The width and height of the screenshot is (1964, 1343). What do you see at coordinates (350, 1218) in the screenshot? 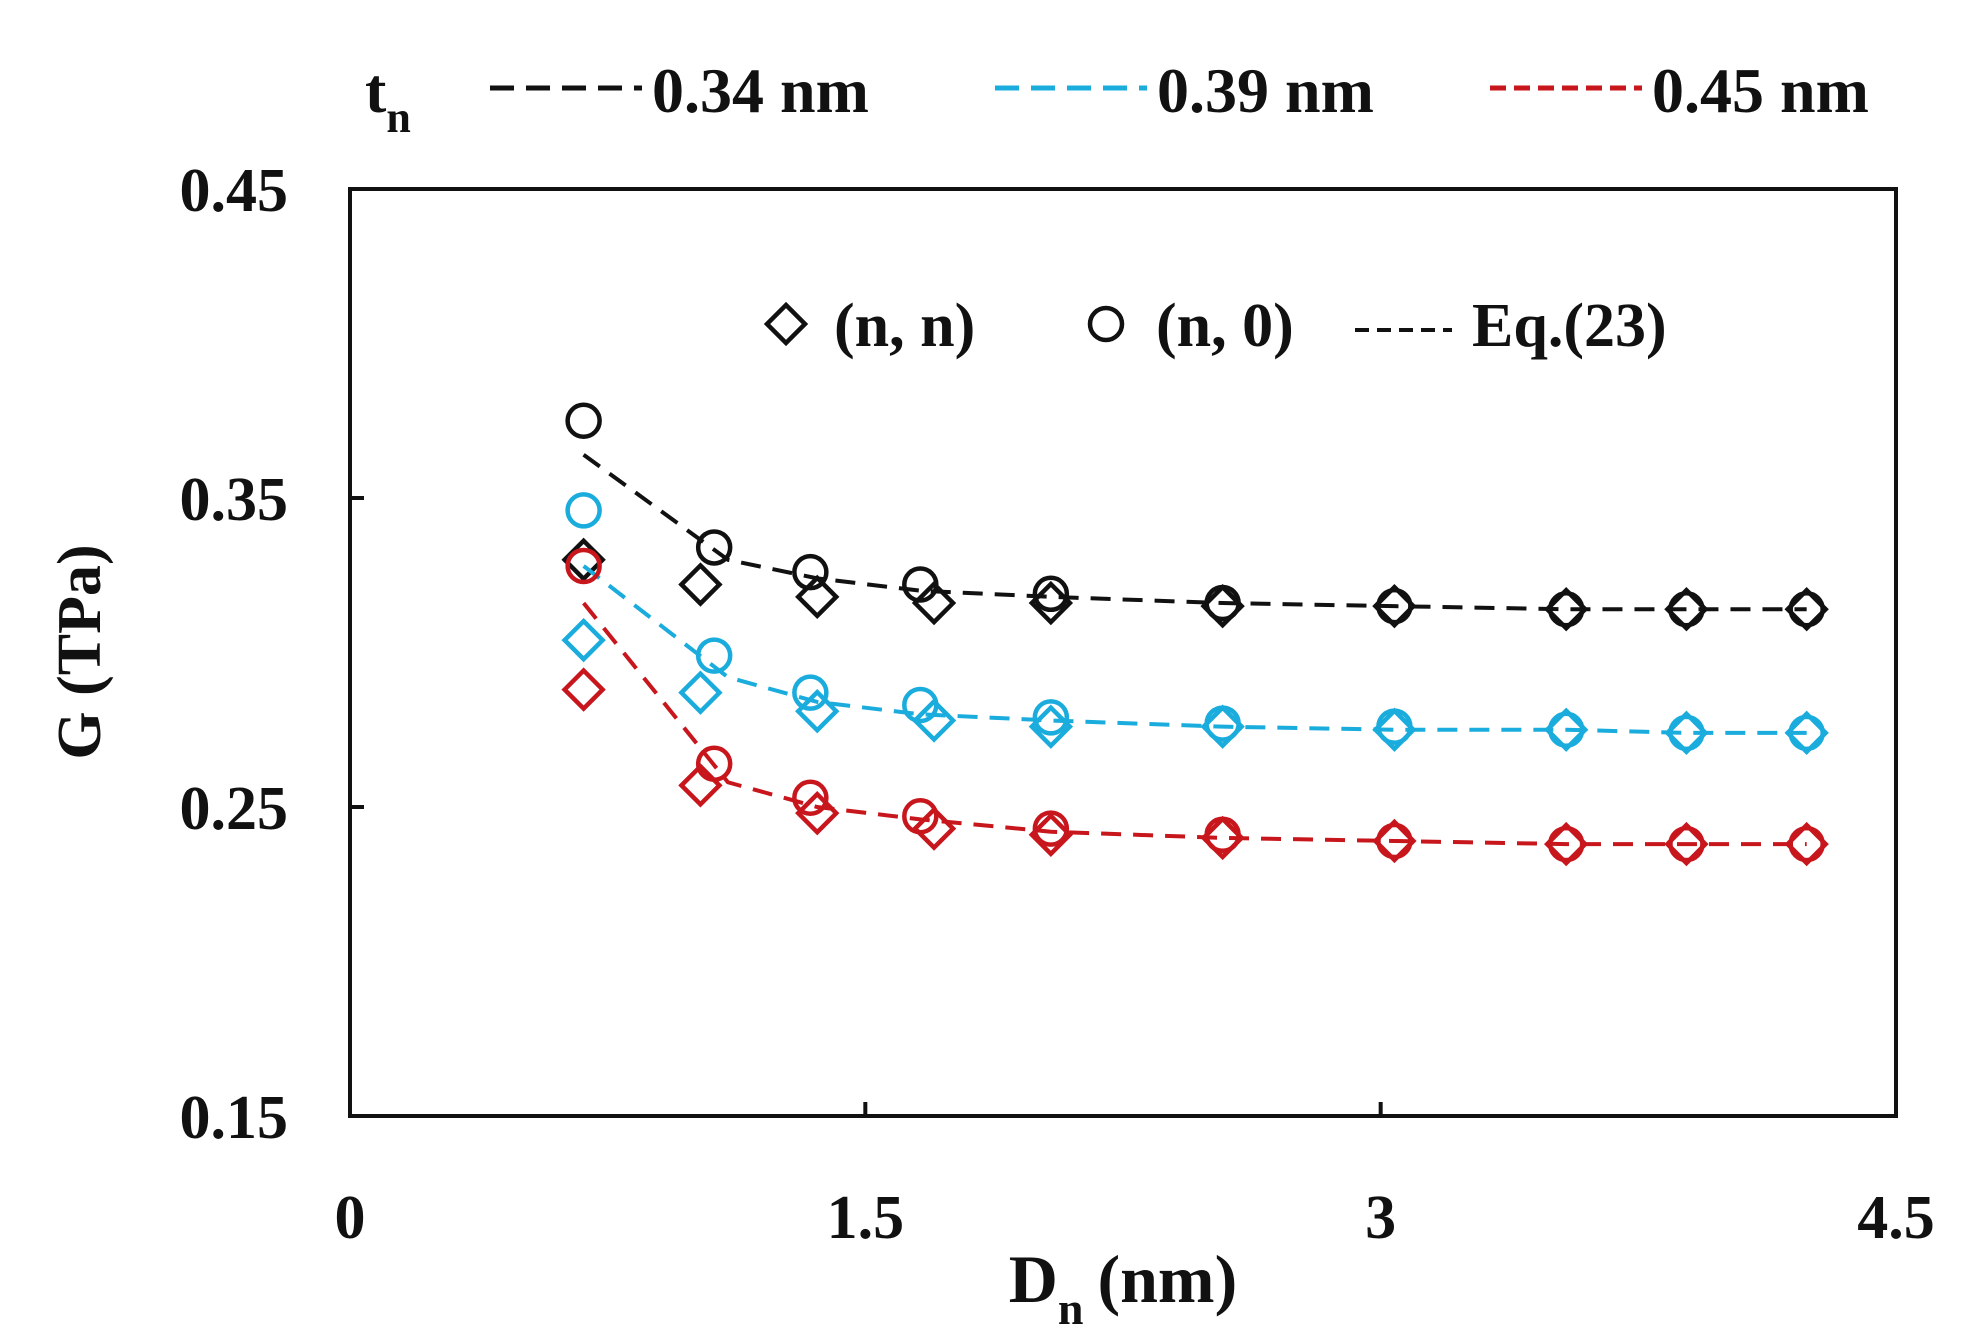
I see `x-tick-label: 0` at bounding box center [350, 1218].